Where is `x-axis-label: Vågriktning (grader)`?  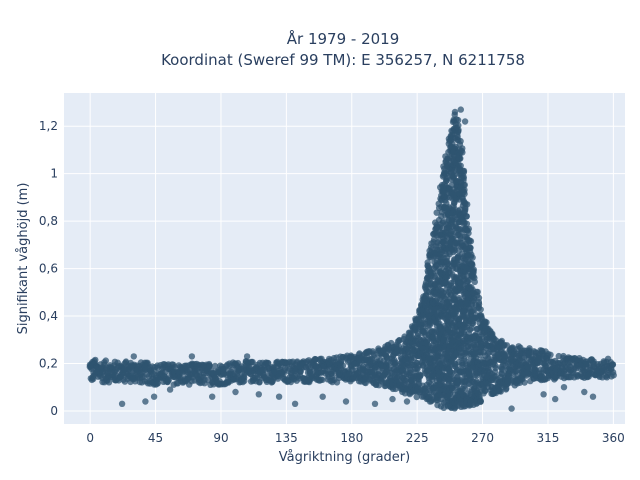 x-axis-label: Vågriktning (grader) is located at coordinates (344, 457).